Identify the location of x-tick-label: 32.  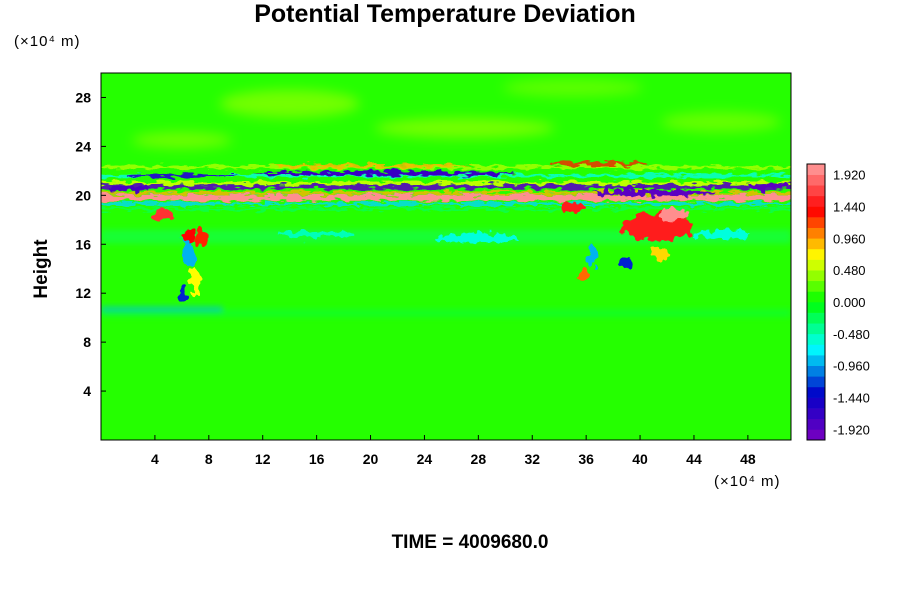
(532, 459).